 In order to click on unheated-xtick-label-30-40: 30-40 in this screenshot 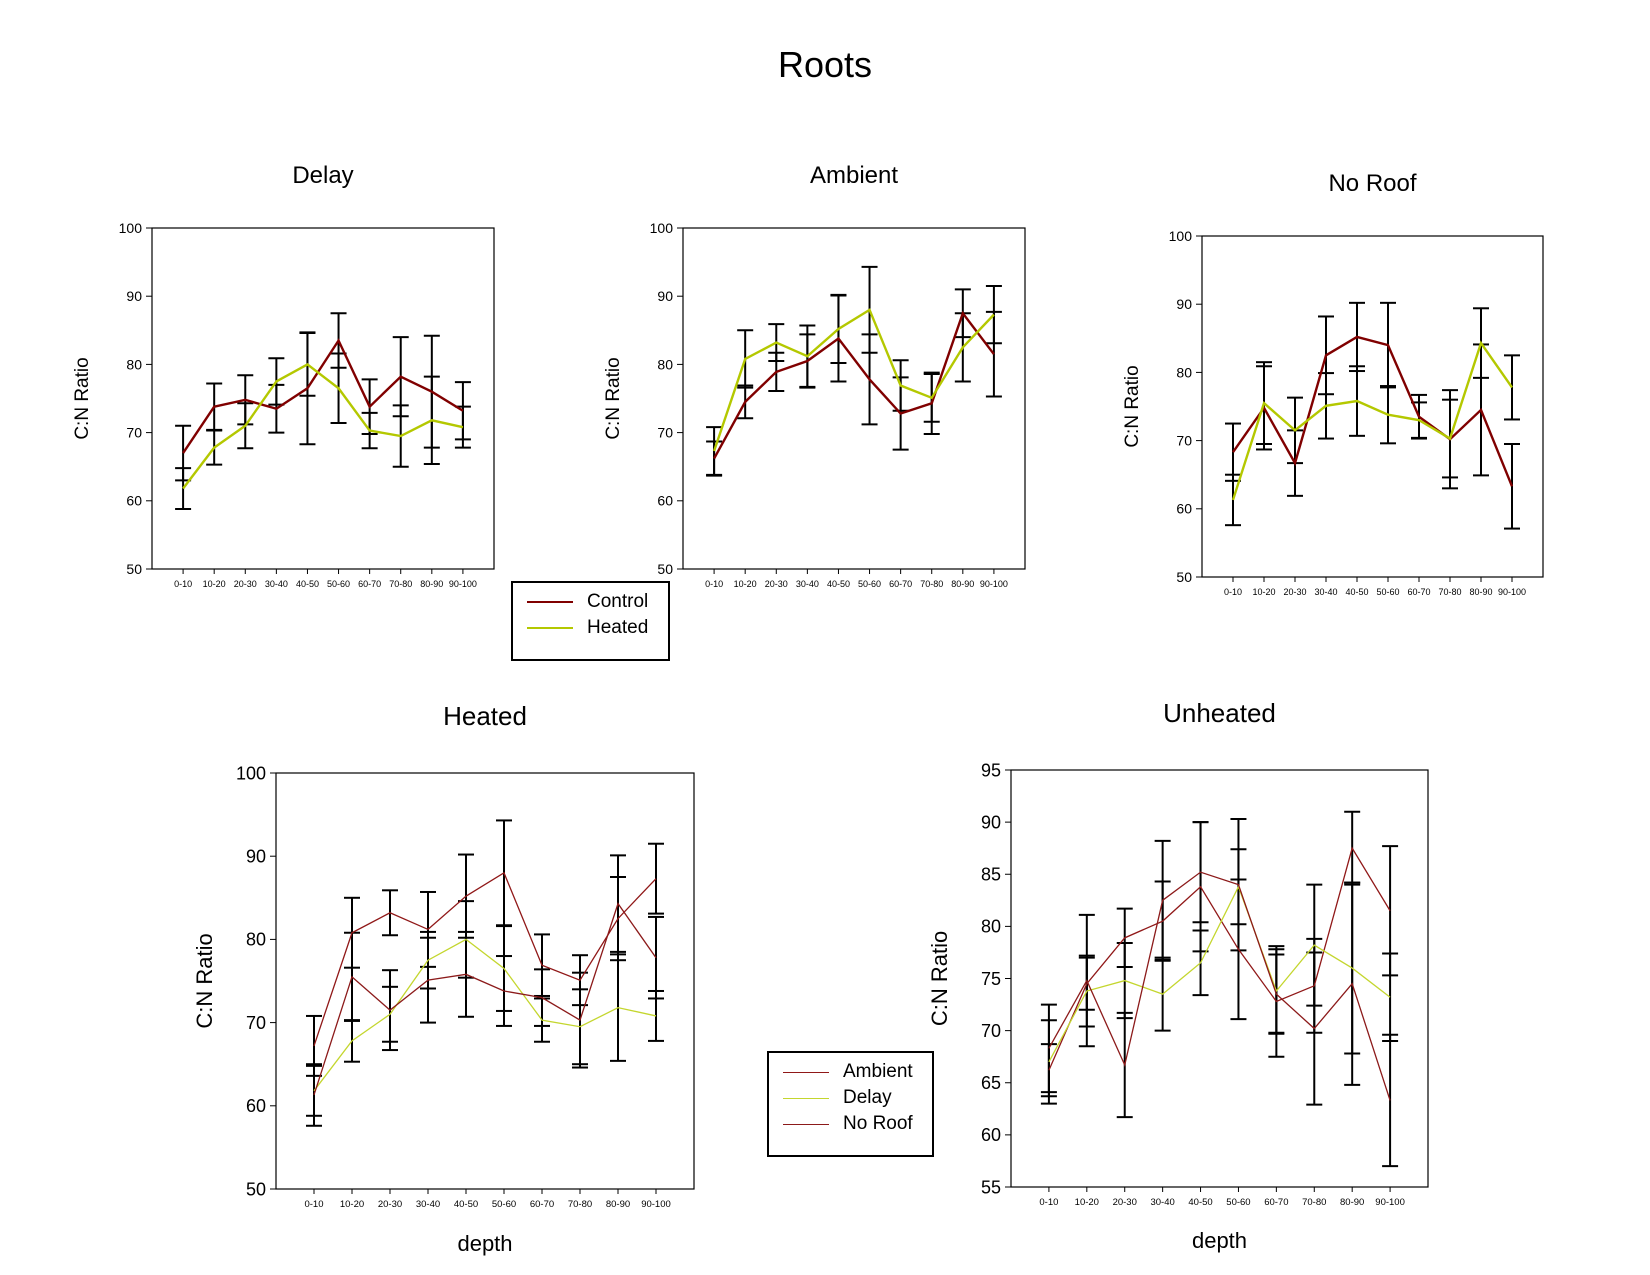, I will do `click(1162, 1202)`.